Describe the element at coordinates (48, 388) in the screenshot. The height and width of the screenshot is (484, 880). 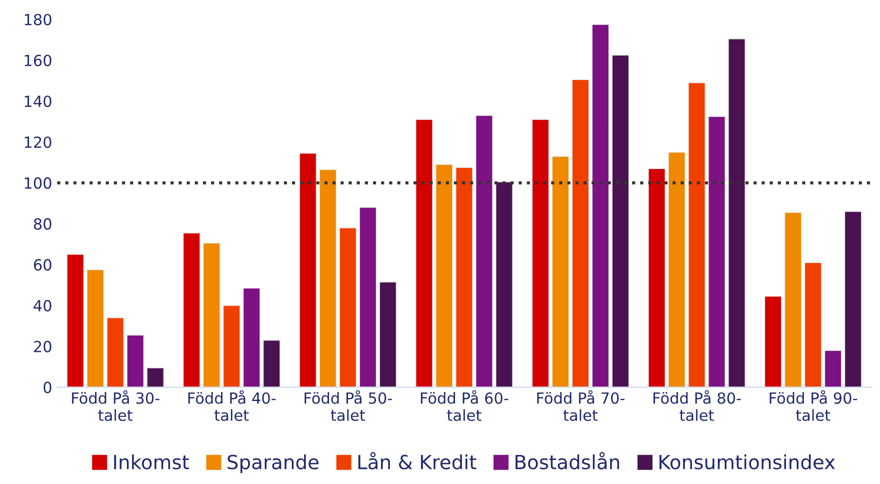
I see `y-tick-label: 0` at that location.